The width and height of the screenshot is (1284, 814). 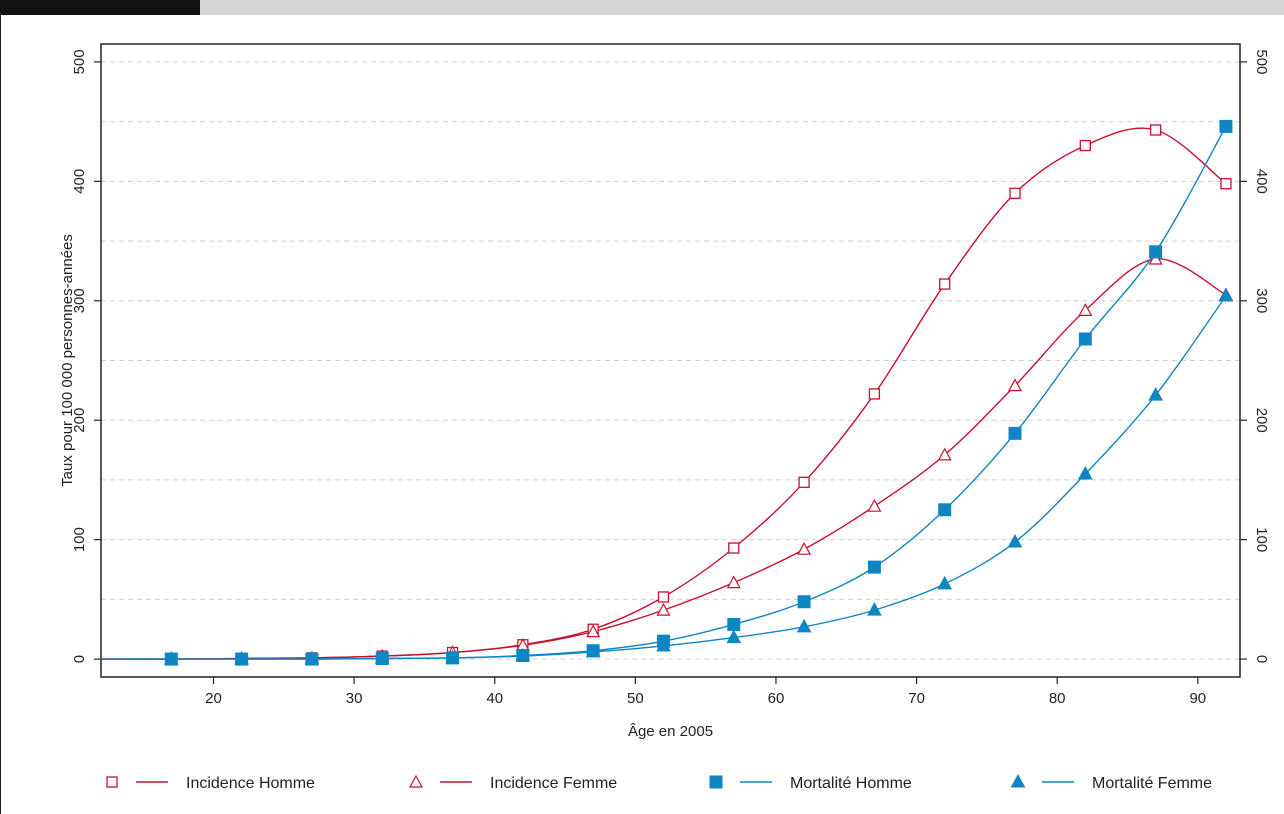 What do you see at coordinates (776, 698) in the screenshot?
I see `x-tick-label: 60` at bounding box center [776, 698].